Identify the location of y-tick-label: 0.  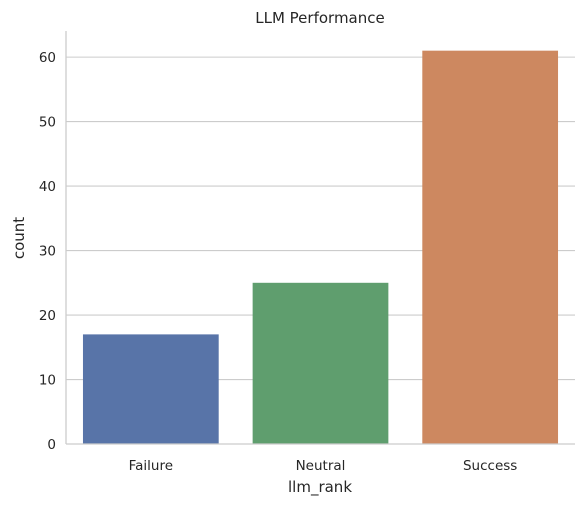
(51, 445).